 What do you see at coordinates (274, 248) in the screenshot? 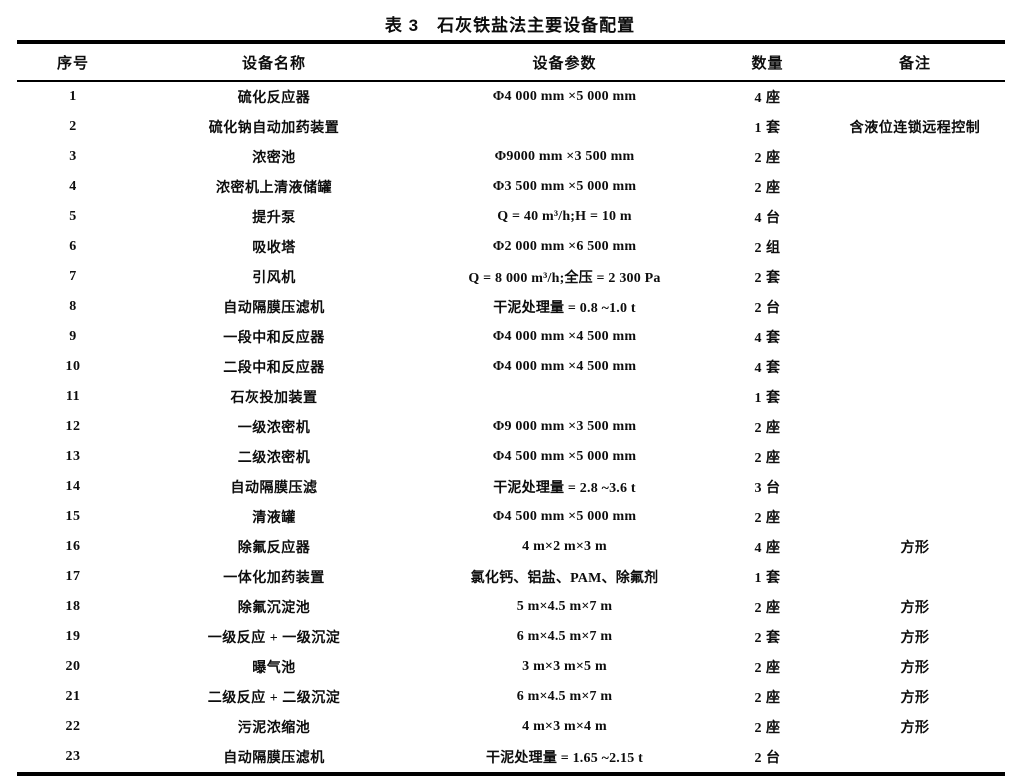
I see `cell-equipment-name: 吸收塔` at bounding box center [274, 248].